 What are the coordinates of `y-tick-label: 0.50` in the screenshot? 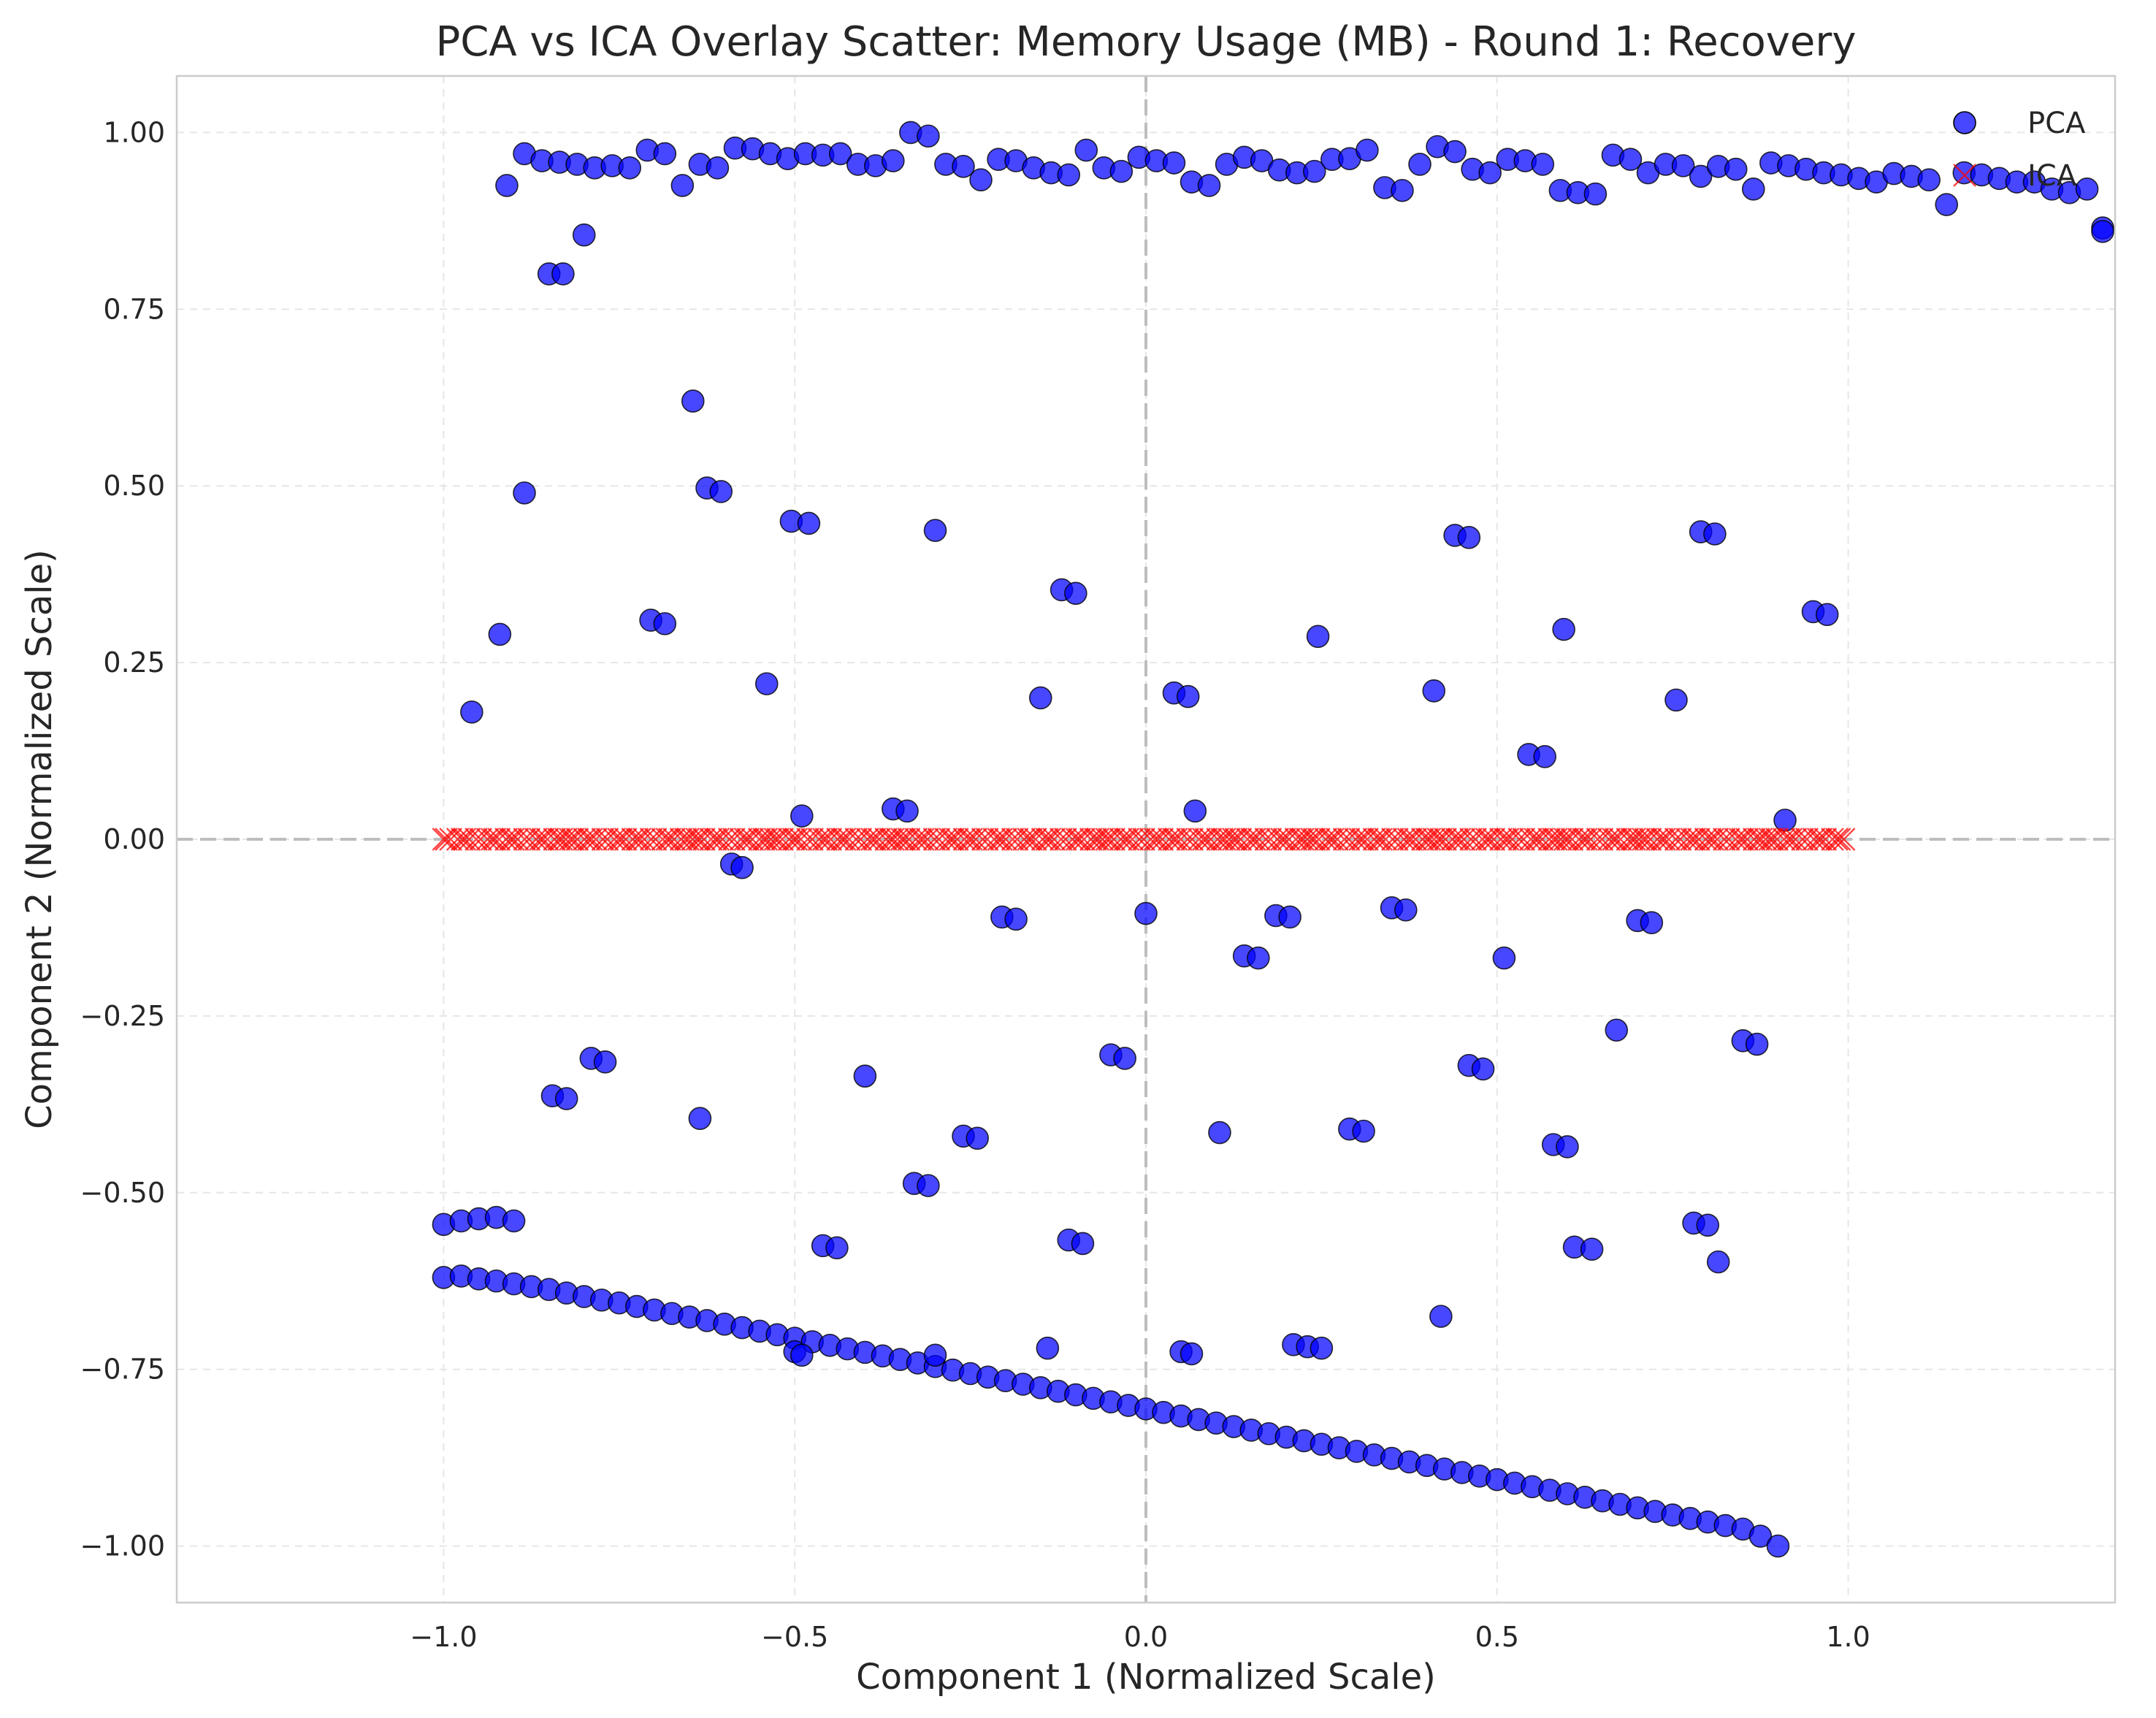 It's located at (134, 486).